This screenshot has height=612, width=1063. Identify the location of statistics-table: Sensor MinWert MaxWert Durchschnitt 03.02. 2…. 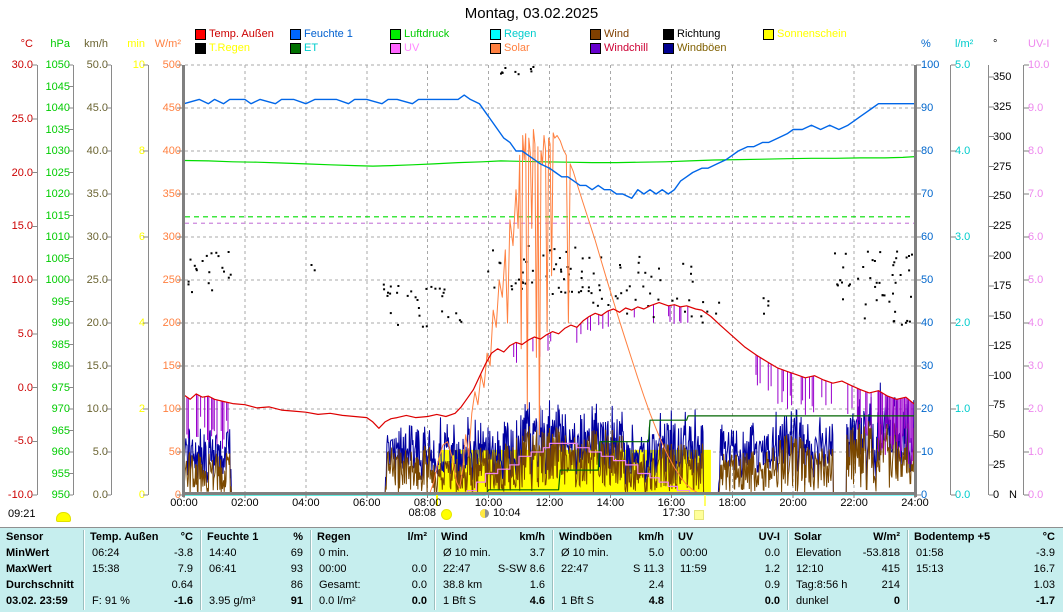
(531, 569).